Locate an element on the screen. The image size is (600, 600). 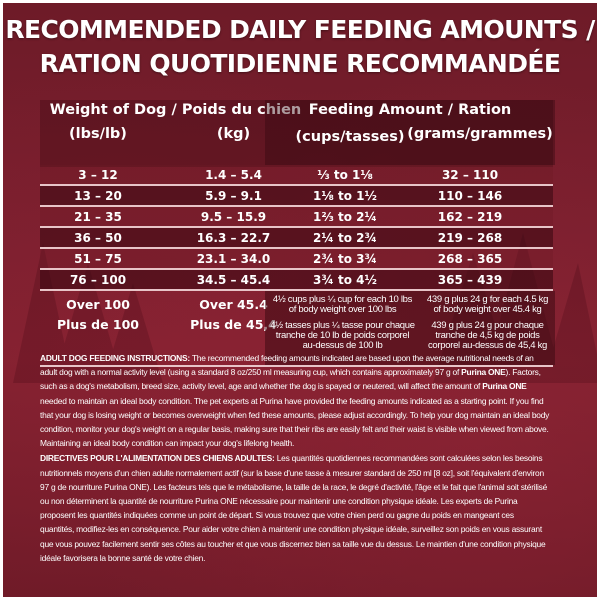
cell-cups: 1⅔ to 2¼ is located at coordinates (345, 217).